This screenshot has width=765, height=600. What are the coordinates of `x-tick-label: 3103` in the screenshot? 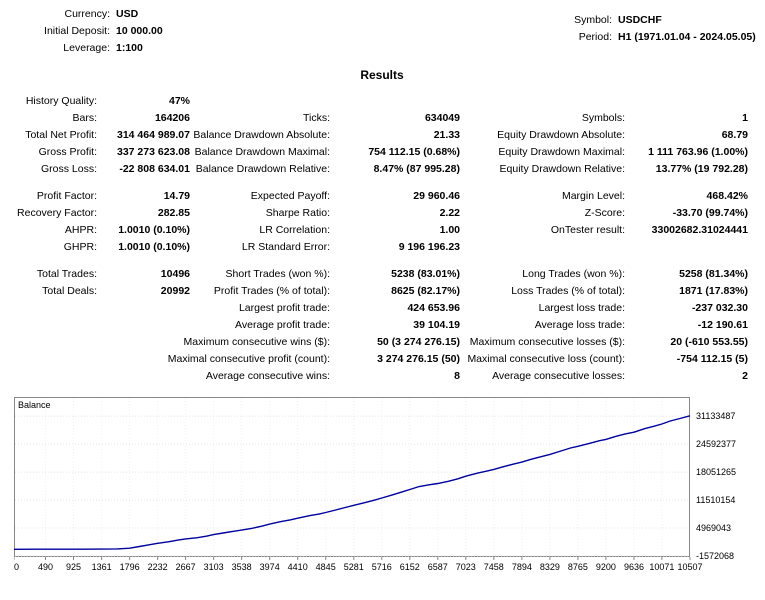 It's located at (214, 567).